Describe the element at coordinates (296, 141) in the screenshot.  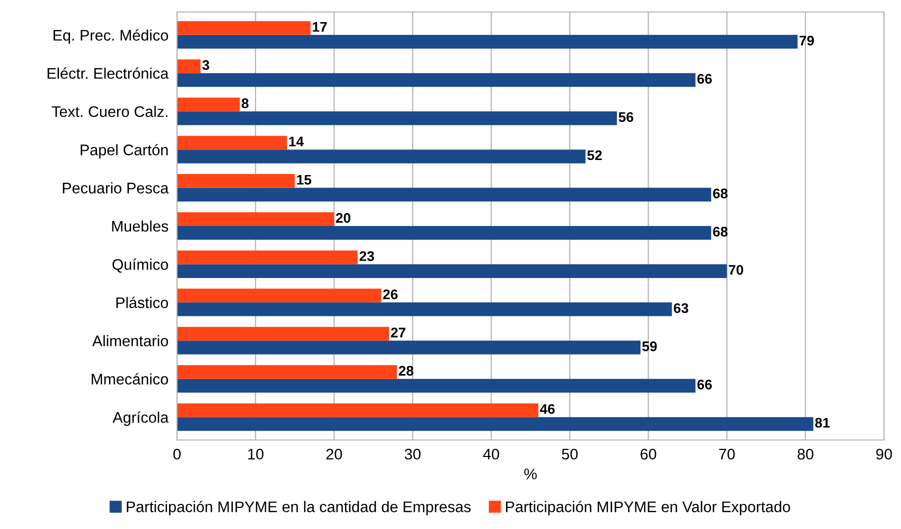
I see `data-label: 14` at that location.